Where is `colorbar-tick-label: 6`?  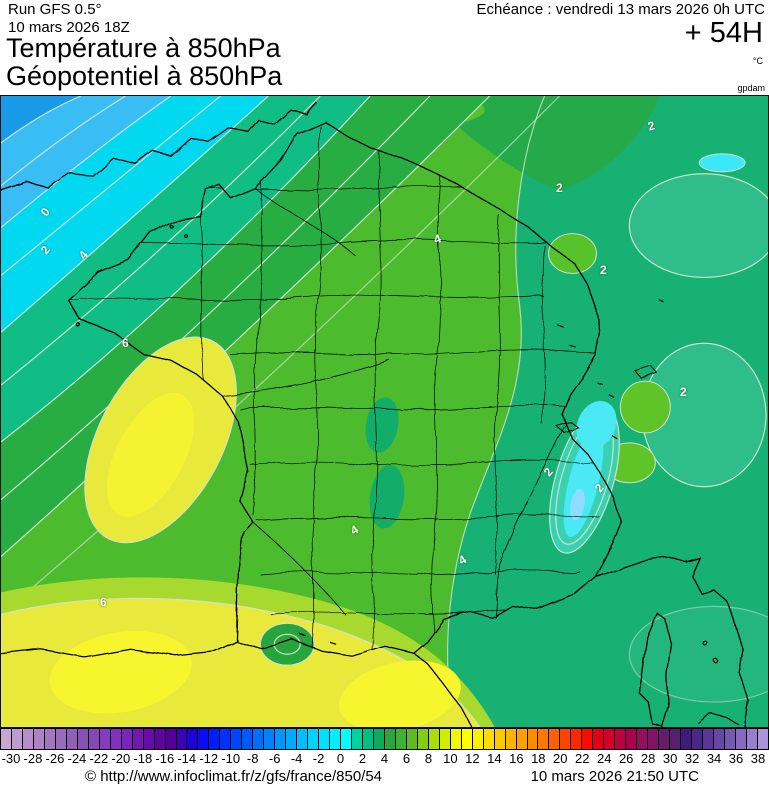
colorbar-tick-label: 6 is located at coordinates (406, 758).